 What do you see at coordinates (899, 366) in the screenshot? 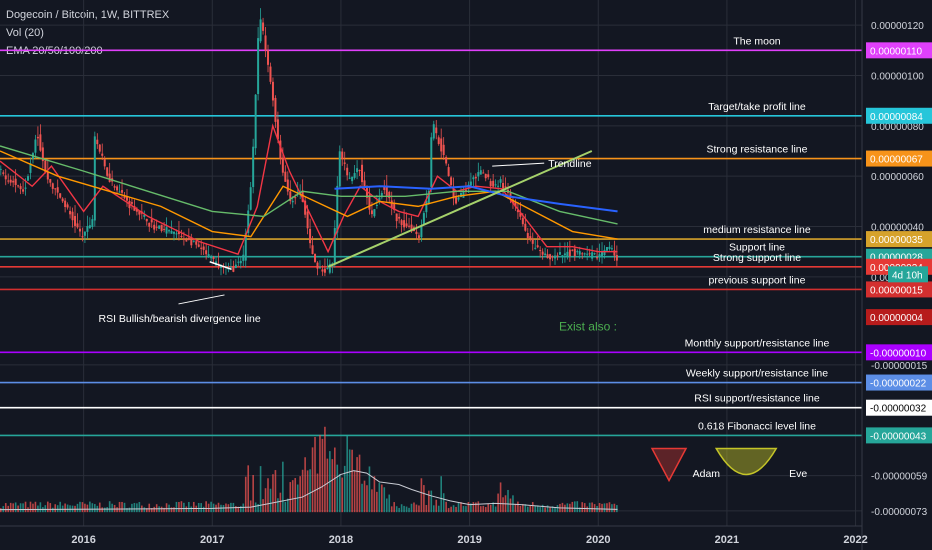
I see `y-tick-label: -0.00000015` at bounding box center [899, 366].